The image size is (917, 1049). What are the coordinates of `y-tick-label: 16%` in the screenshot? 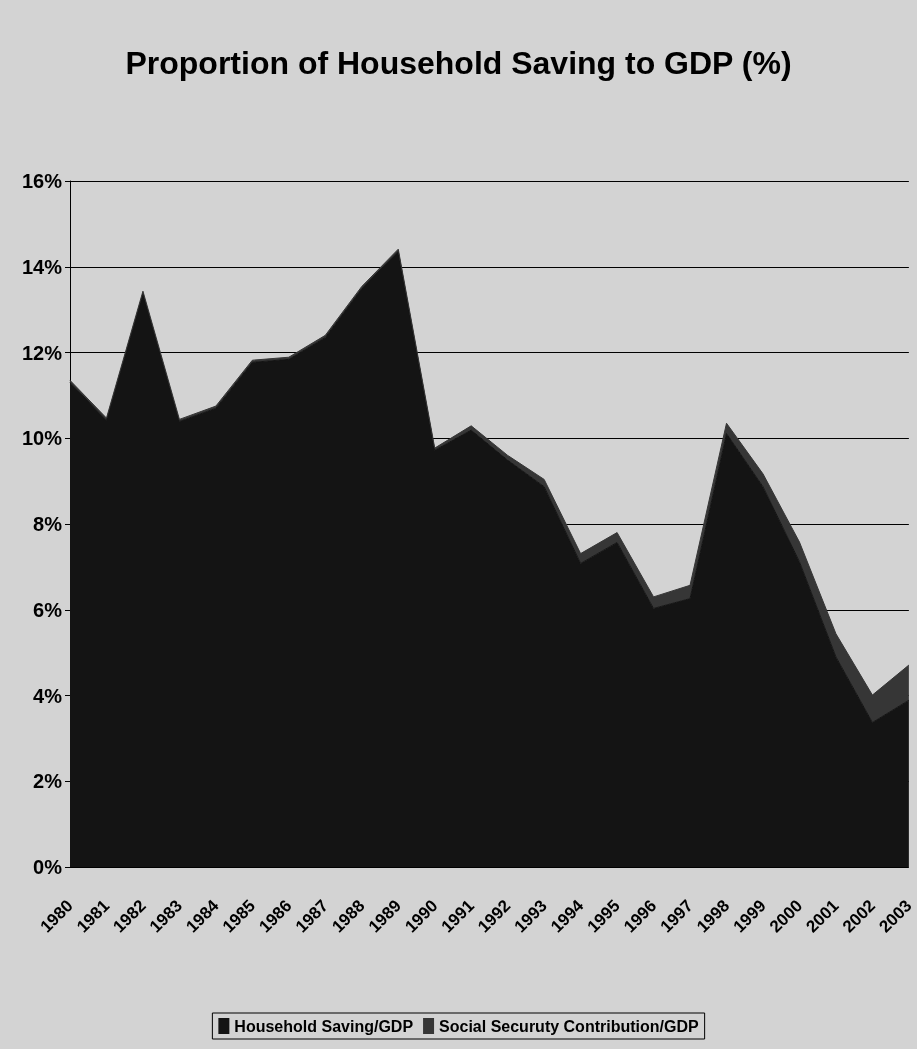 It's located at (42, 181).